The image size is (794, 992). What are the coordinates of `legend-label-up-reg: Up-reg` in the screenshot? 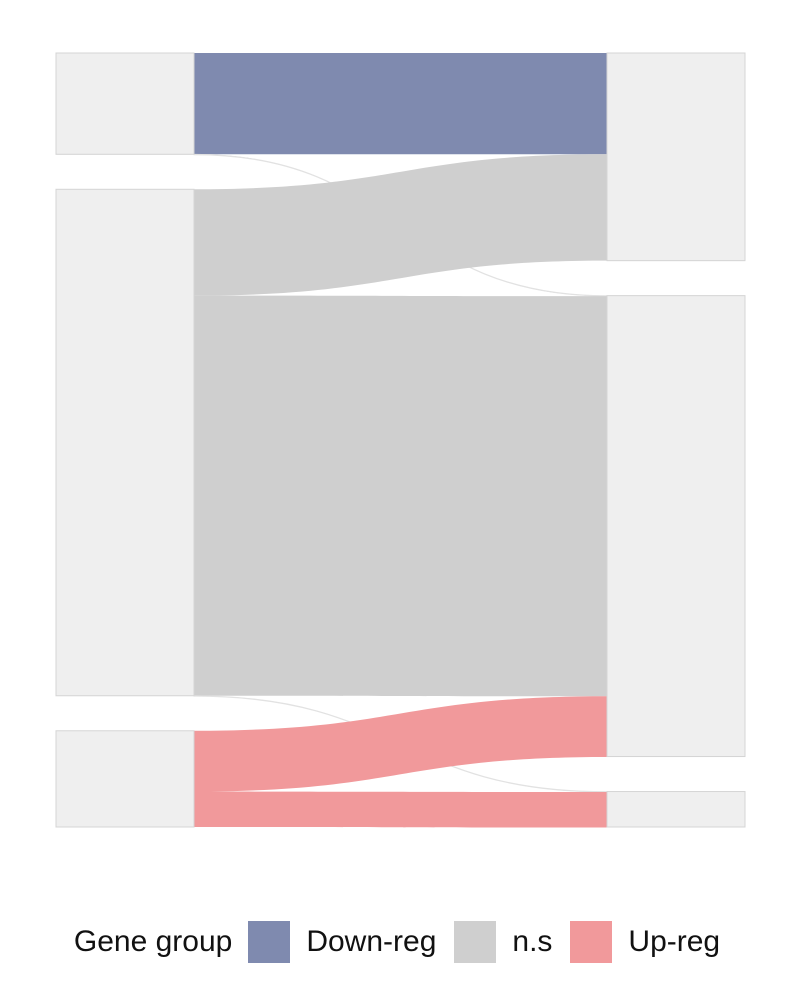 It's located at (674, 941).